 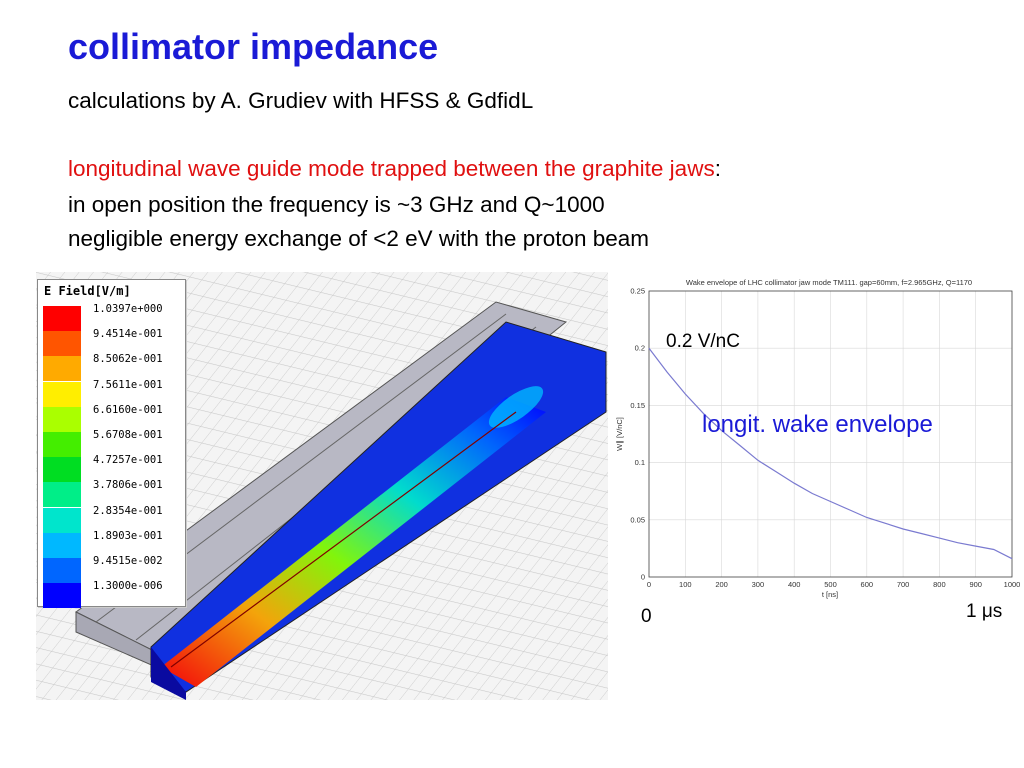 I want to click on y-tick-label: 0.2, so click(x=640, y=348).